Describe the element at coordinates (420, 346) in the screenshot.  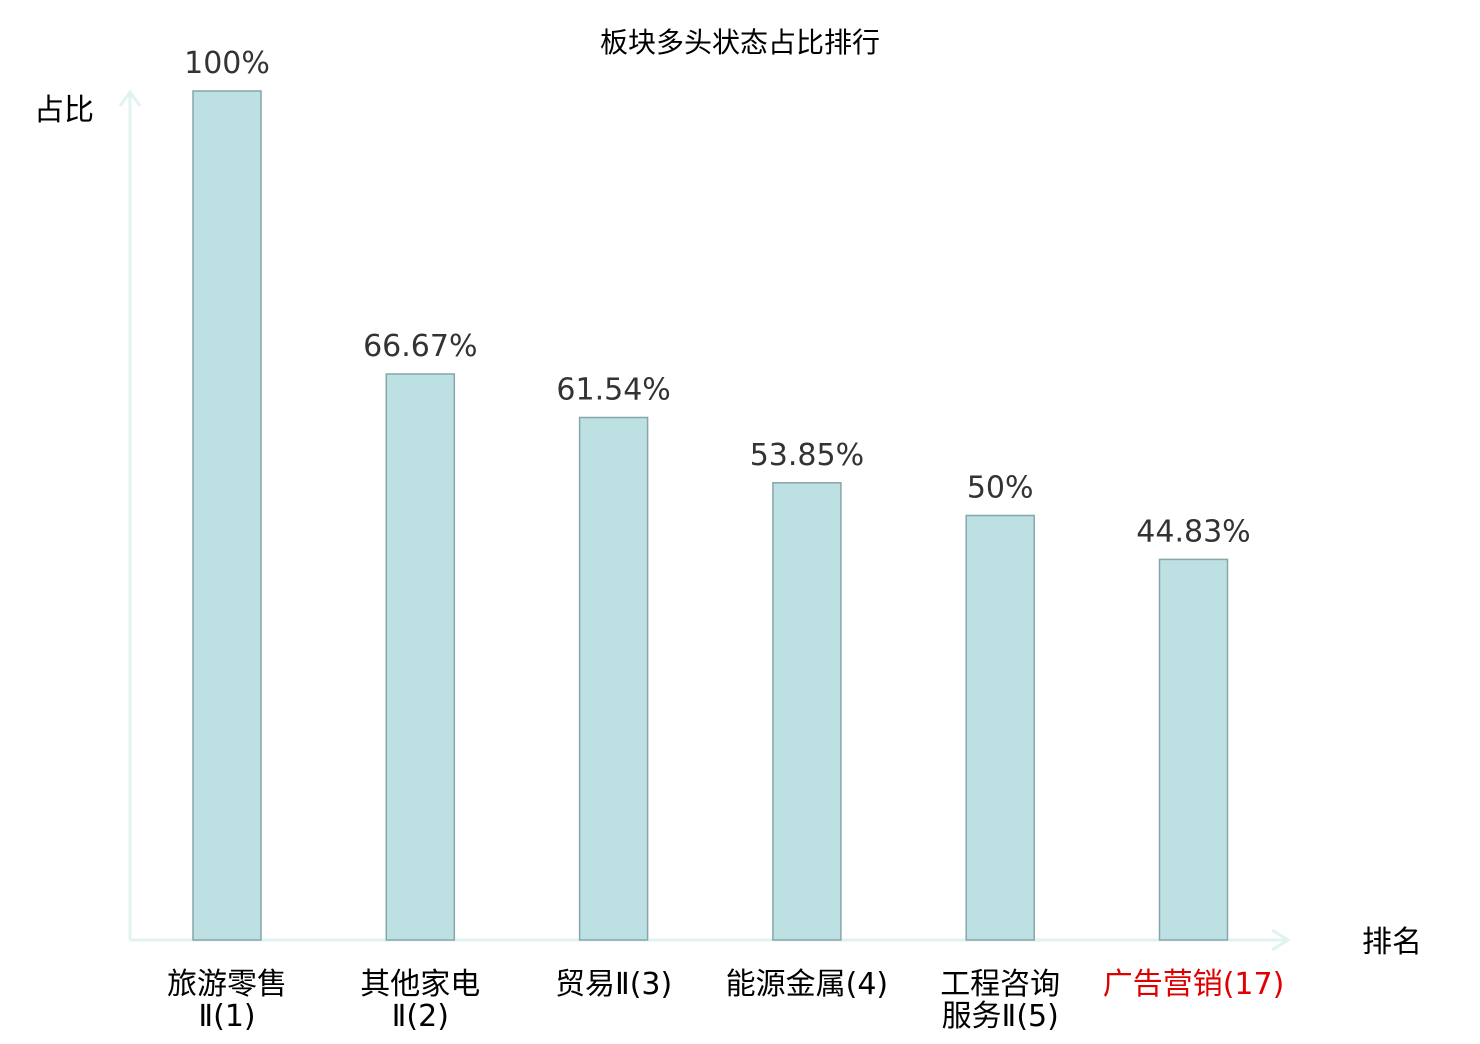
I see `value-label-2: 66.67%` at that location.